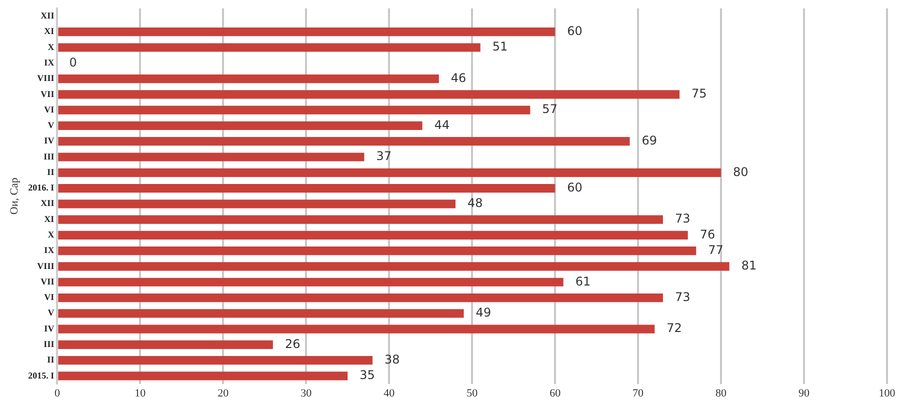 The image size is (907, 407). I want to click on data-label: 51, so click(500, 47).